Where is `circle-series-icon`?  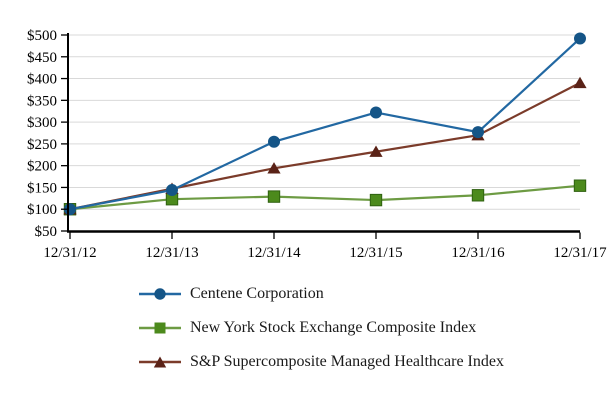
circle-series-icon is located at coordinates (160, 294).